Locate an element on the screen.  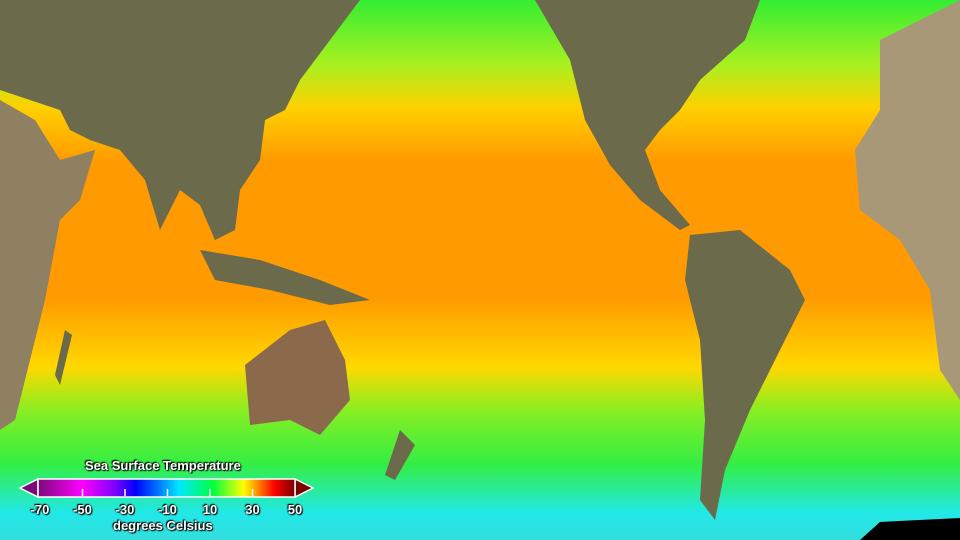
legend-title: Sea Surface Temperature is located at coordinates (163, 465).